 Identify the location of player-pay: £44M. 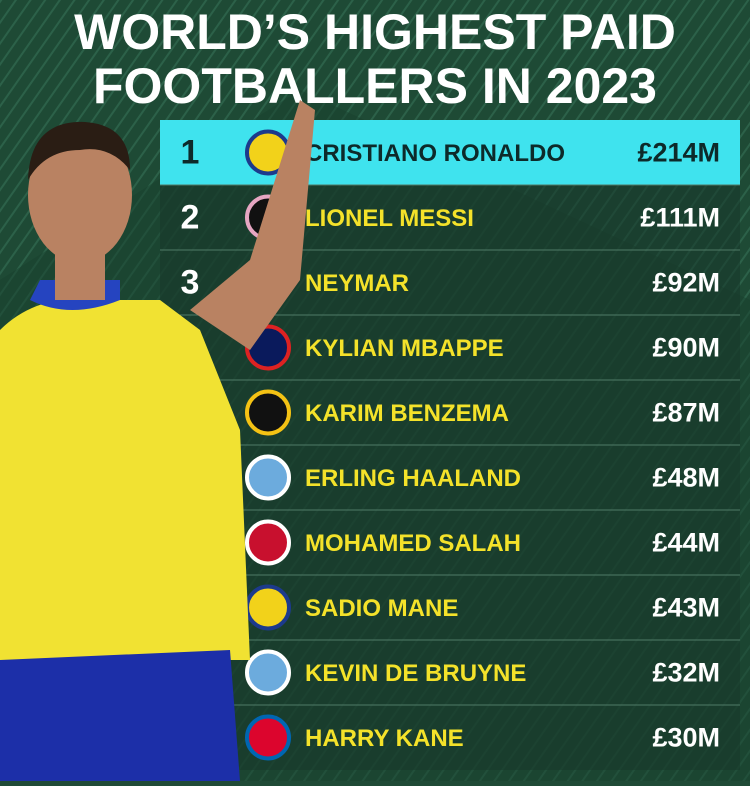
(686, 543).